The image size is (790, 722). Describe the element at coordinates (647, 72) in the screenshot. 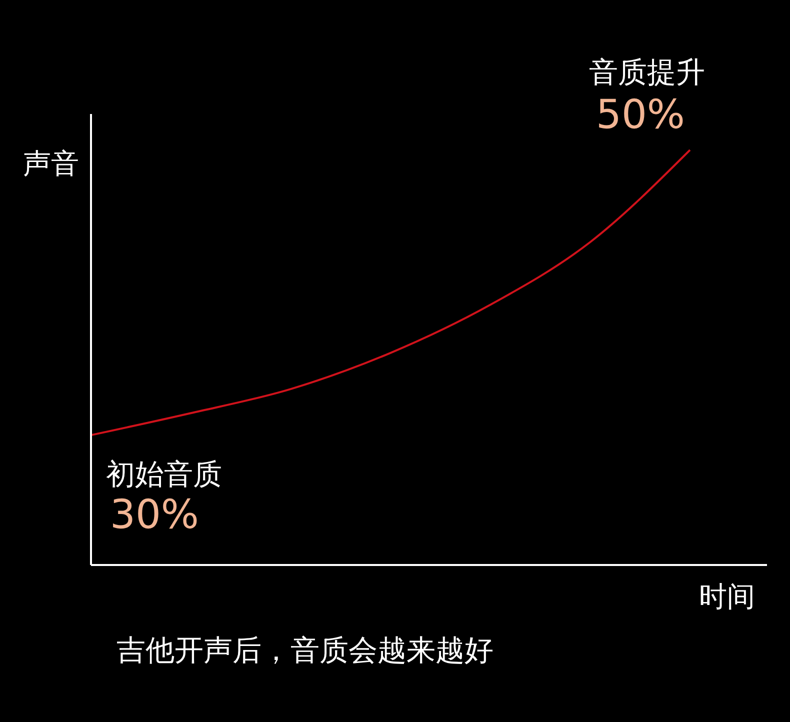

I see `text: 音质提升` at that location.